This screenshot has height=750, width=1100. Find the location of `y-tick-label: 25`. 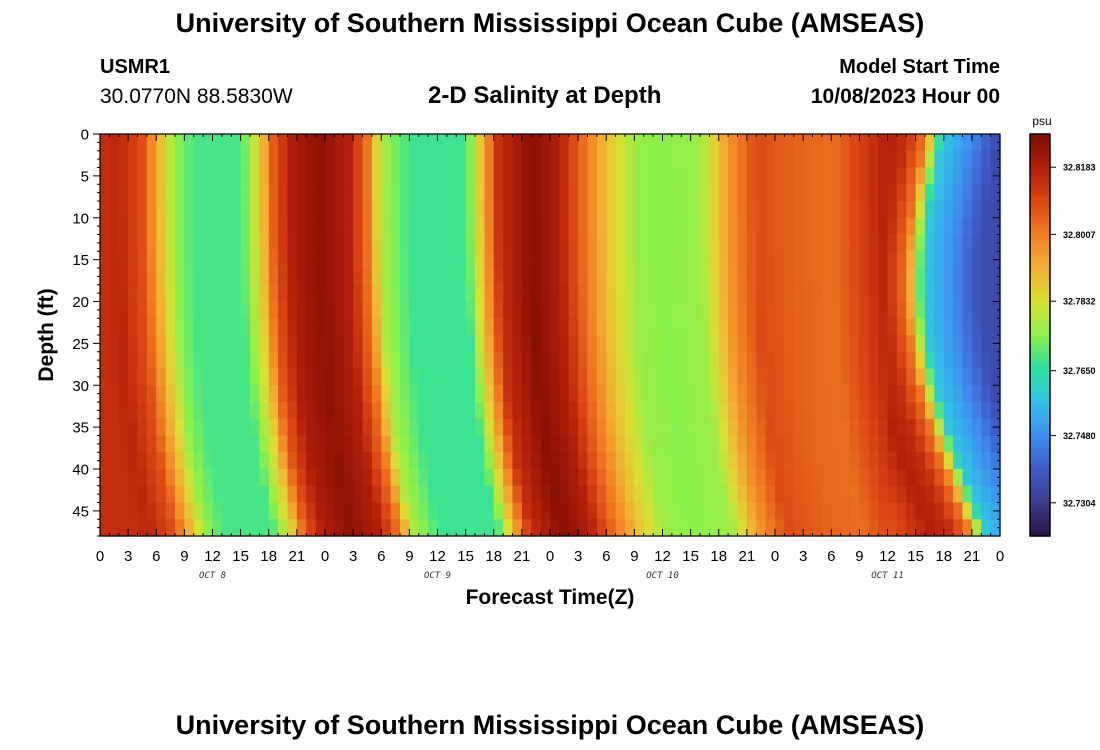

y-tick-label: 25 is located at coordinates (80, 344).